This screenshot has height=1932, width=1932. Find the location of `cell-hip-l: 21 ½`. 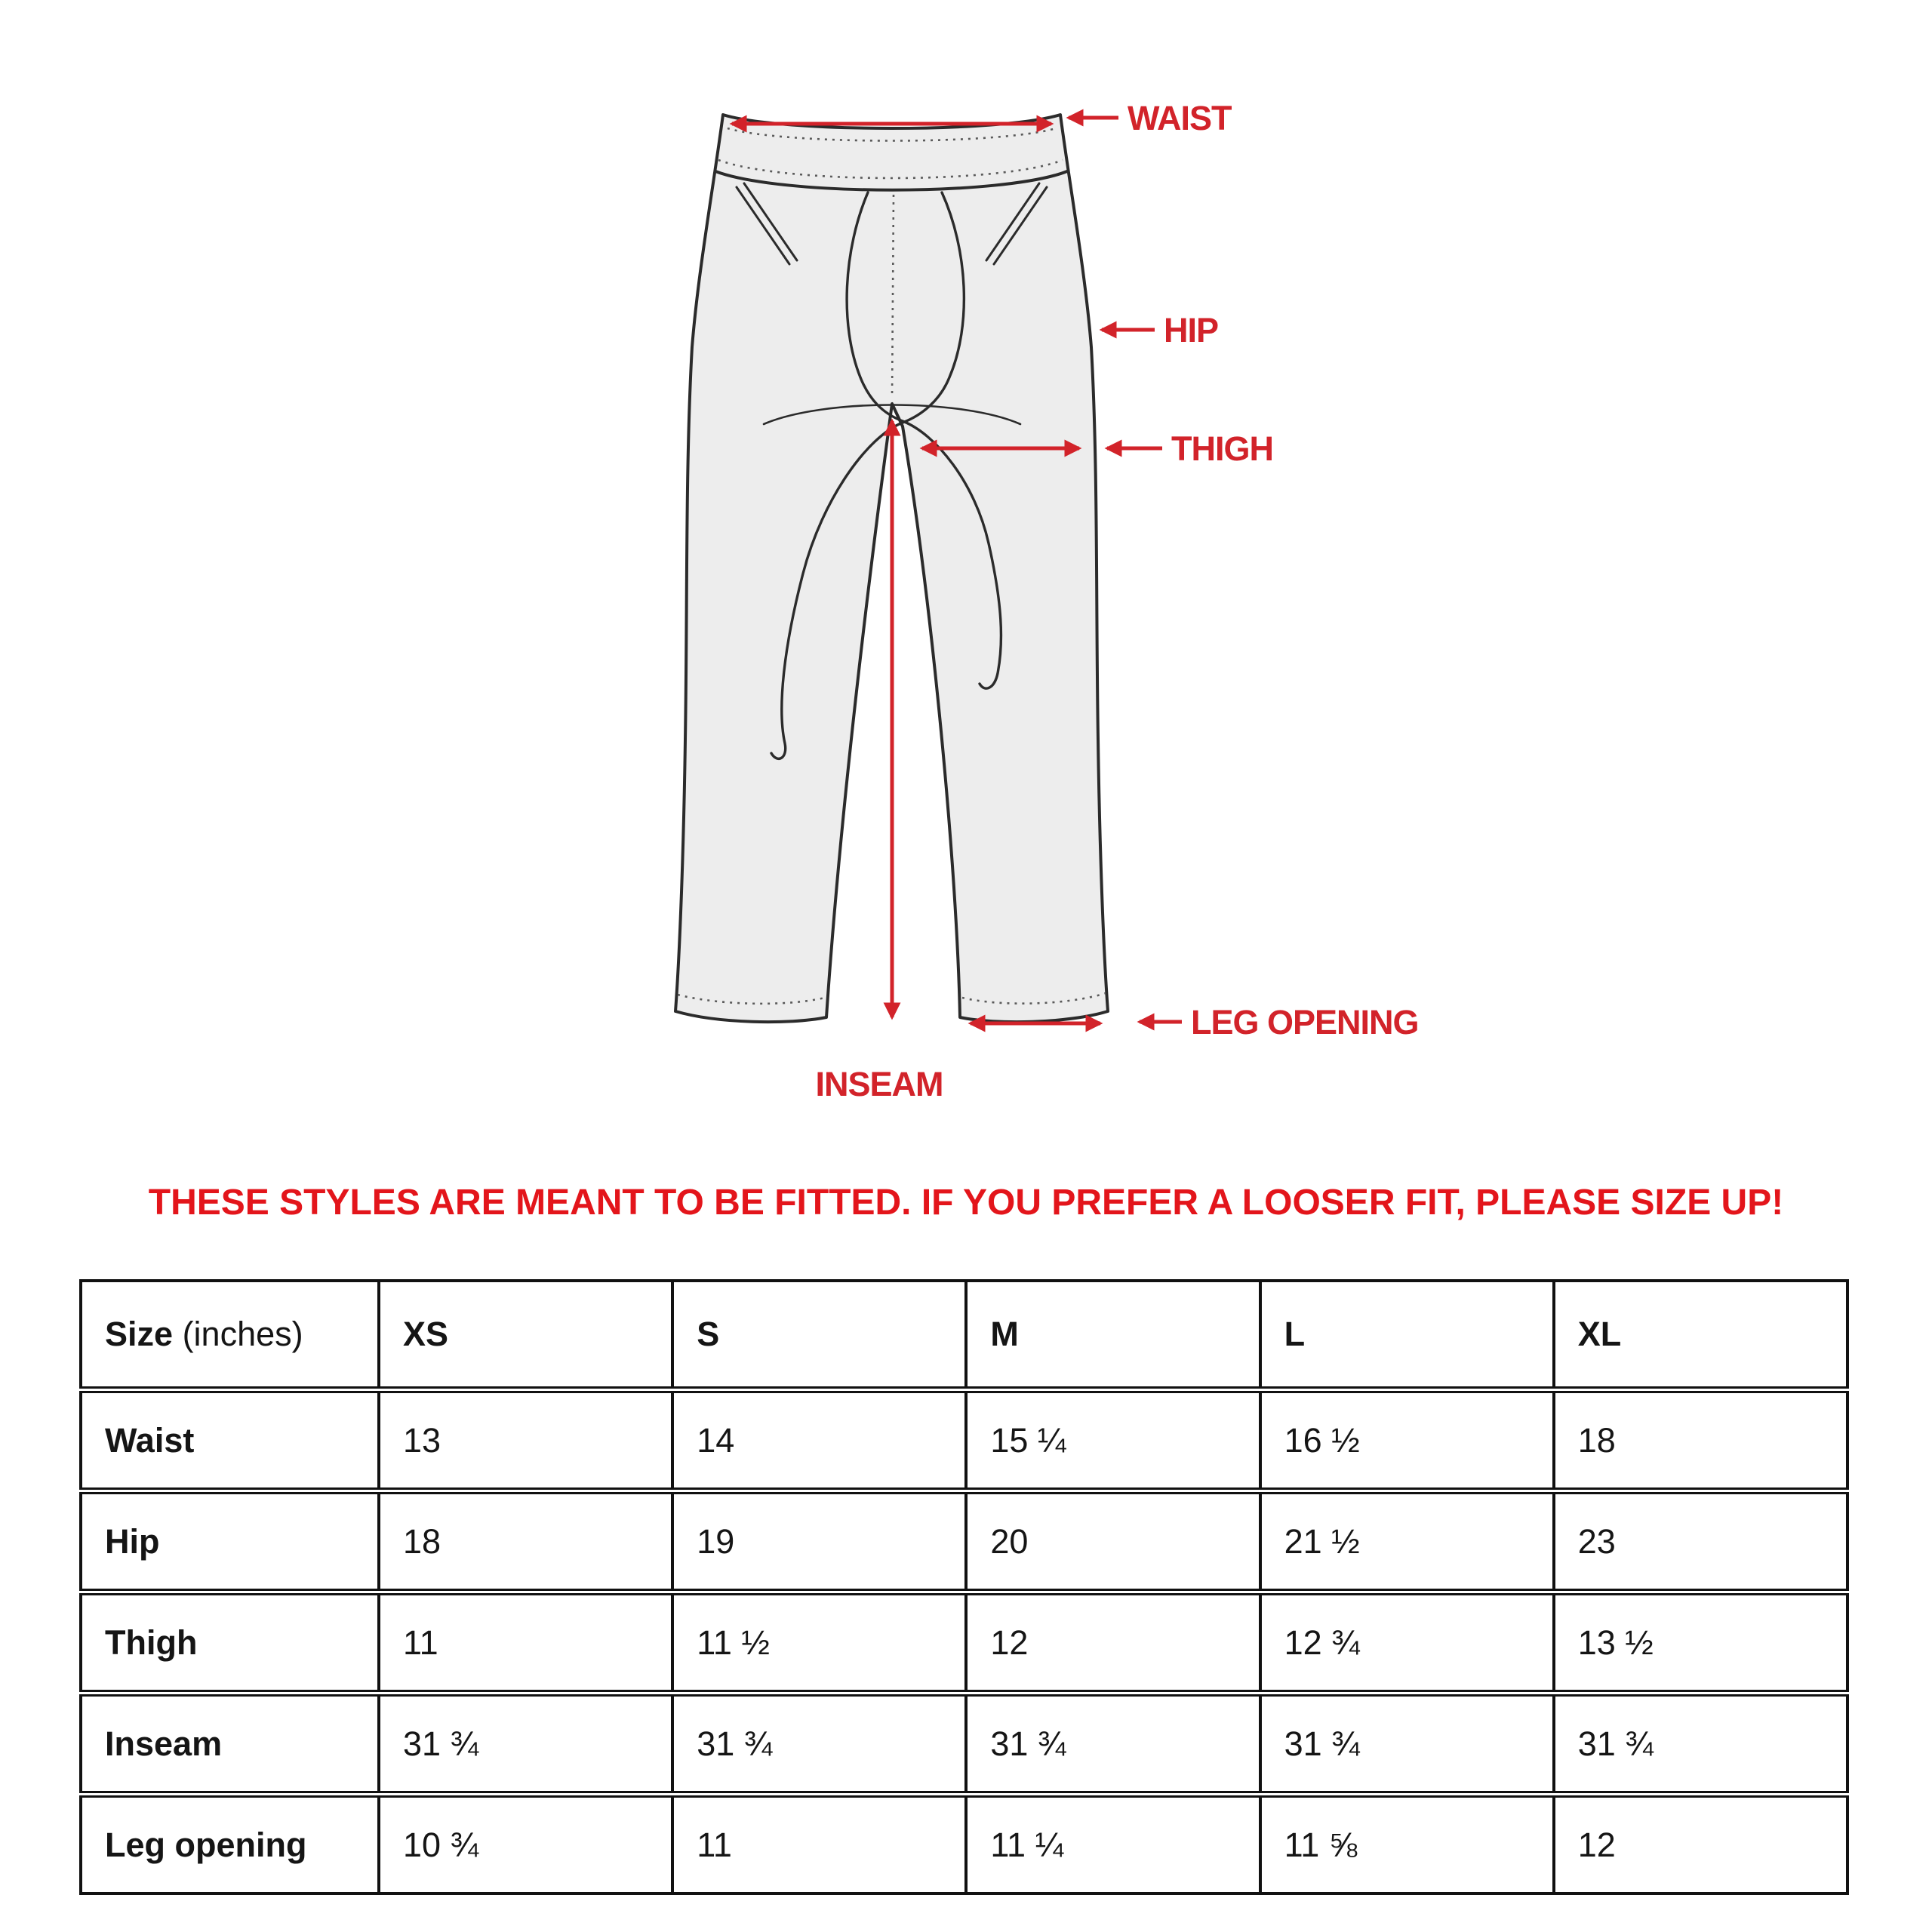

cell-hip-l: 21 ½ is located at coordinates (1406, 1540).